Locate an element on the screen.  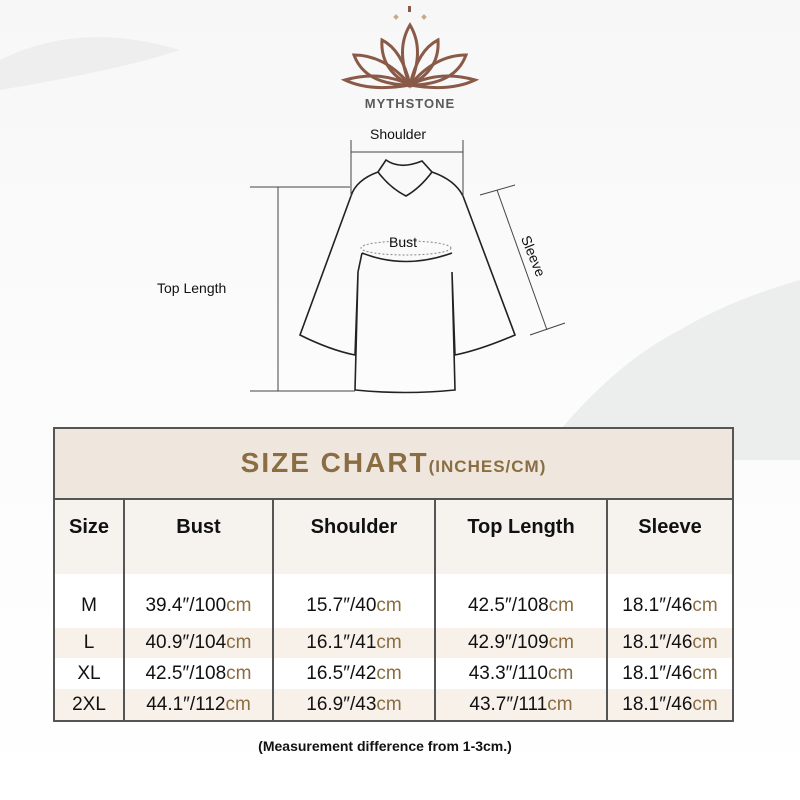
shoulder-cell: 15.7″/40cm is located at coordinates (353, 600).